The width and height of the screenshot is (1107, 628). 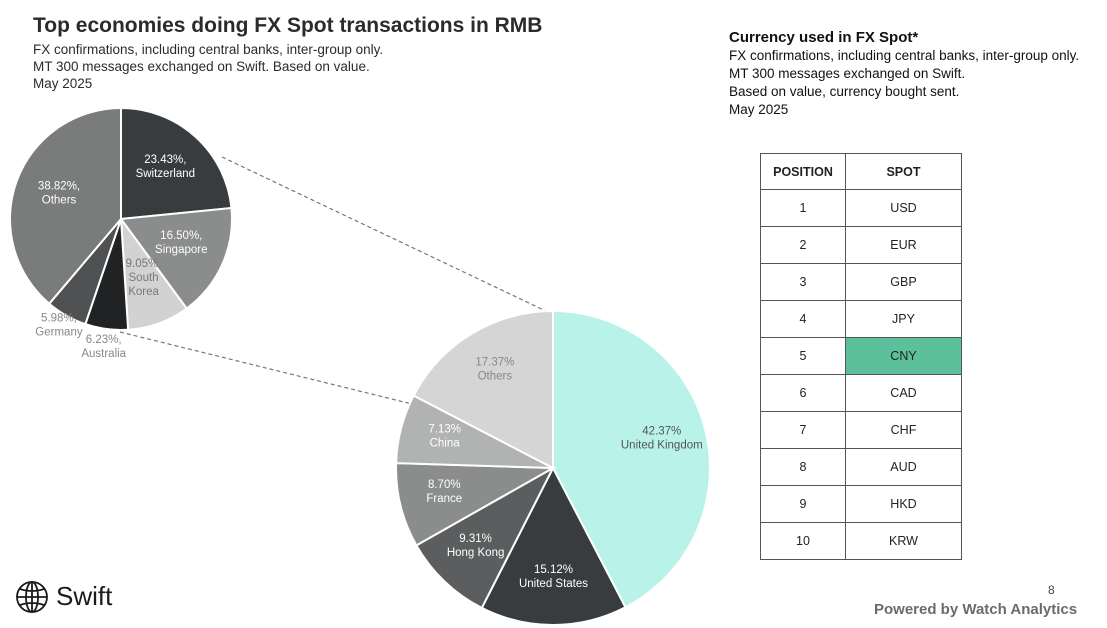 I want to click on position-header: POSITION, so click(x=803, y=171).